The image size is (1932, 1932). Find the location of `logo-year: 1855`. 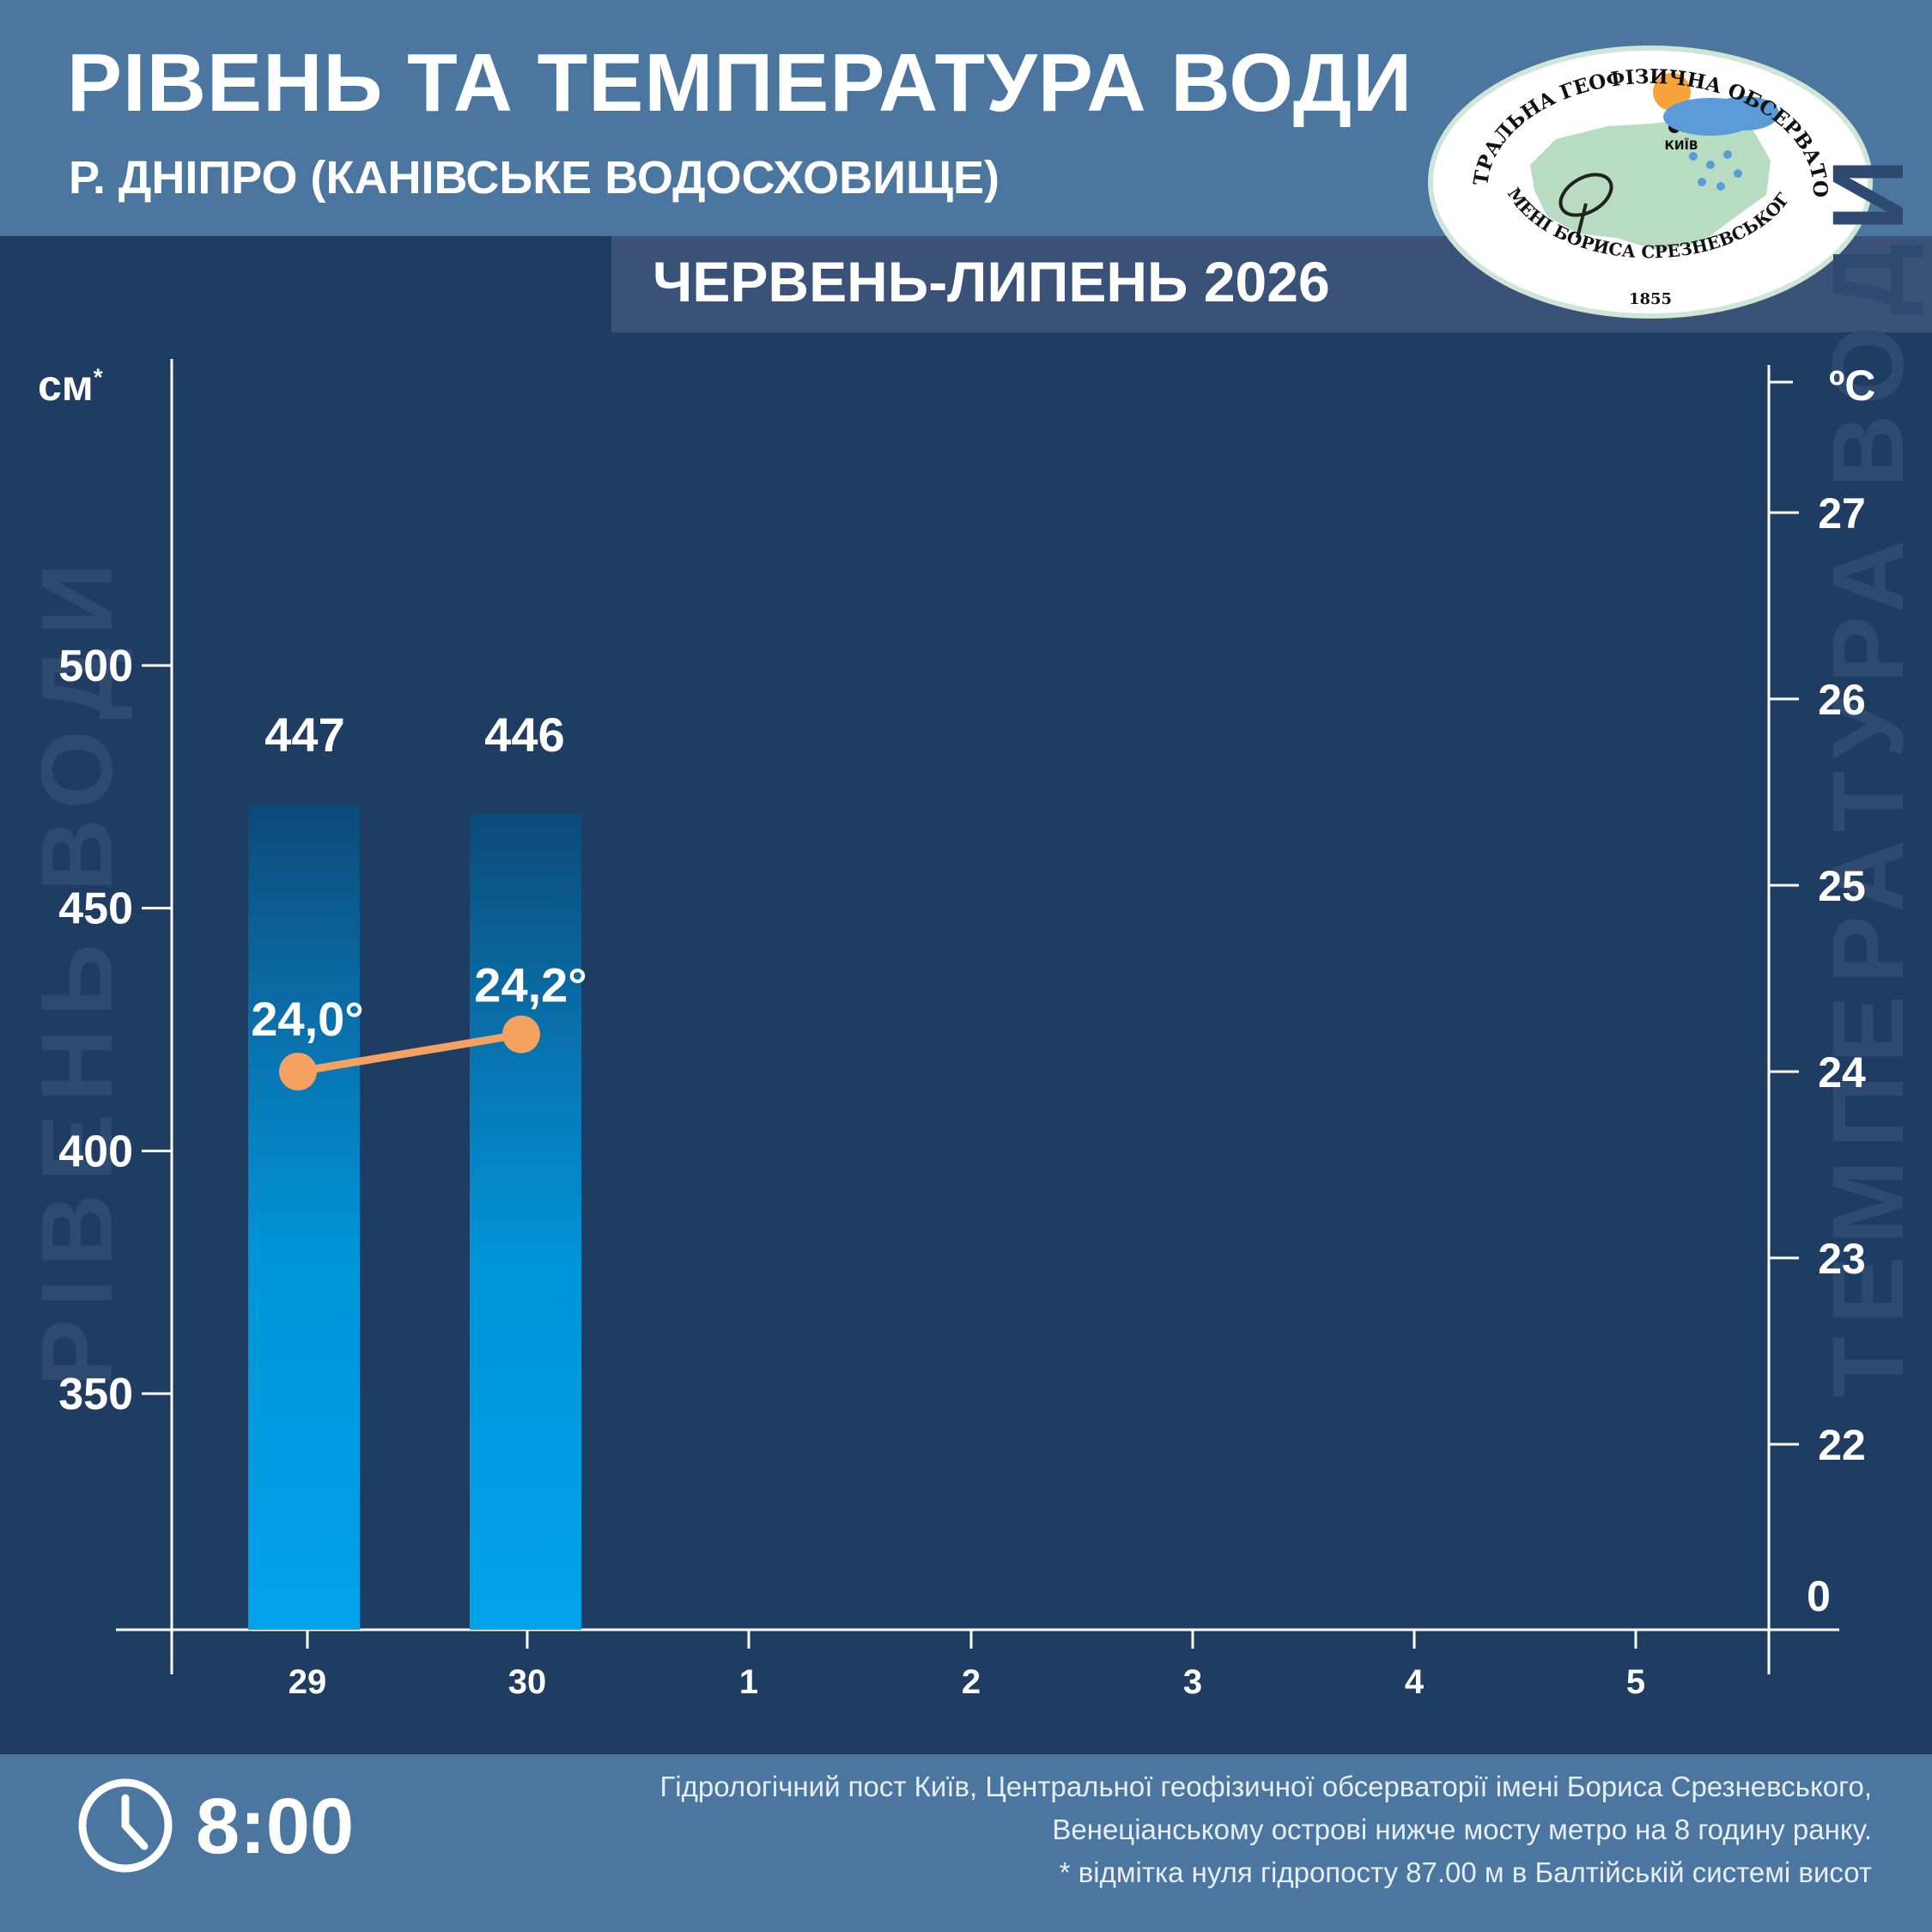

logo-year: 1855 is located at coordinates (1650, 299).